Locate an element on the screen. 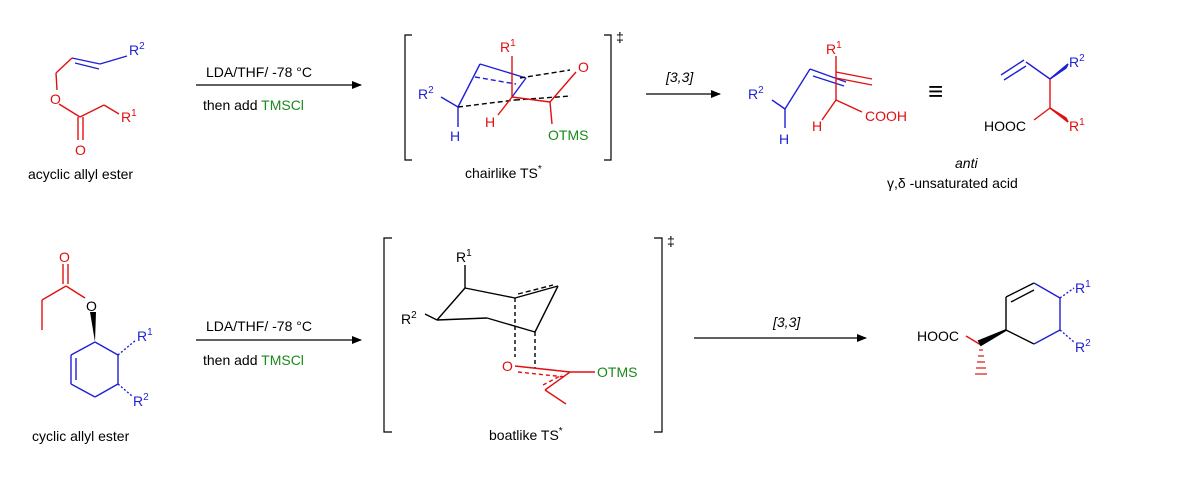  cyc-ester-o: O is located at coordinates (91, 306).